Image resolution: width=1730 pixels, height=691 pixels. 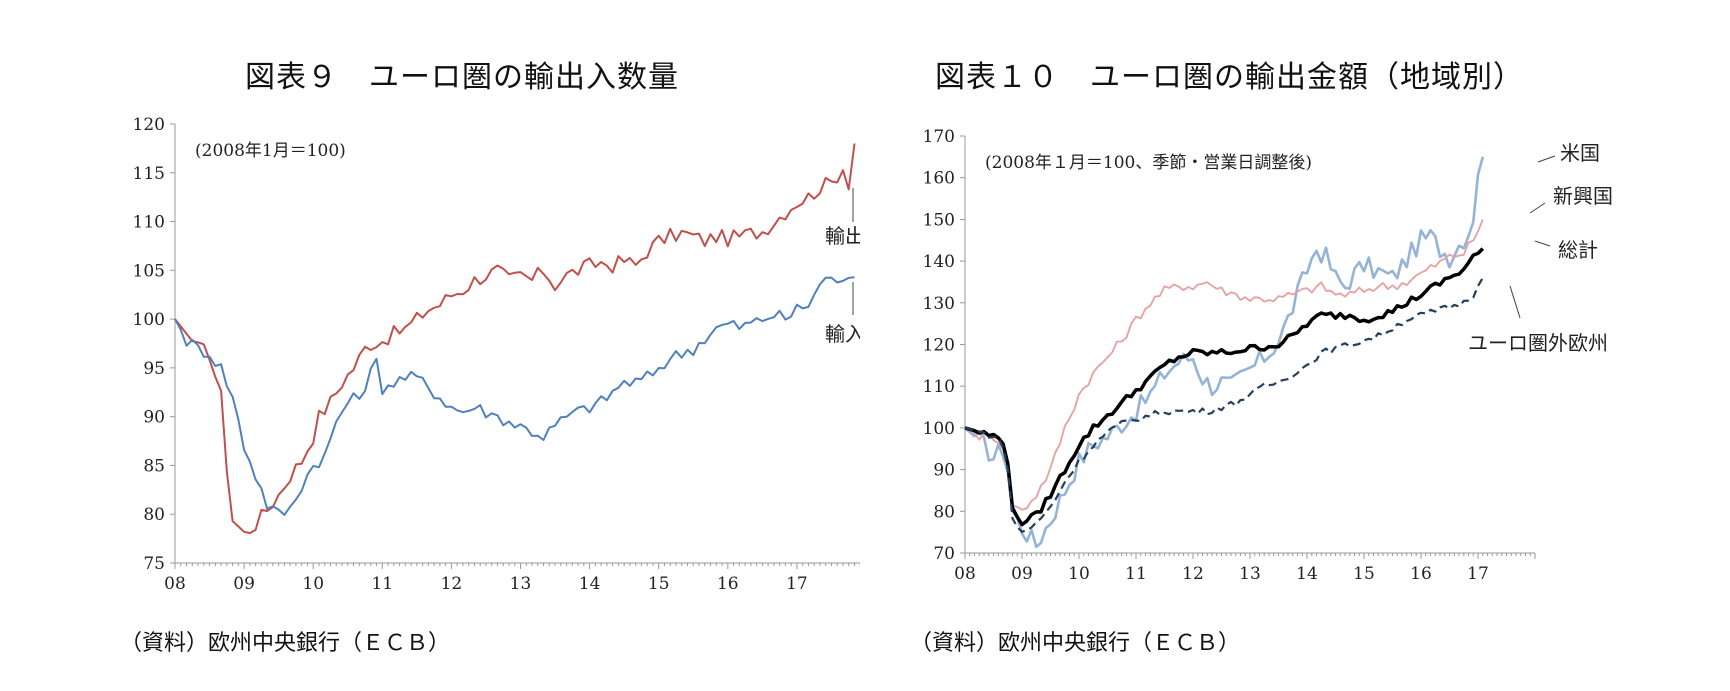 What do you see at coordinates (149, 174) in the screenshot?
I see `y-tick-label: 115` at bounding box center [149, 174].